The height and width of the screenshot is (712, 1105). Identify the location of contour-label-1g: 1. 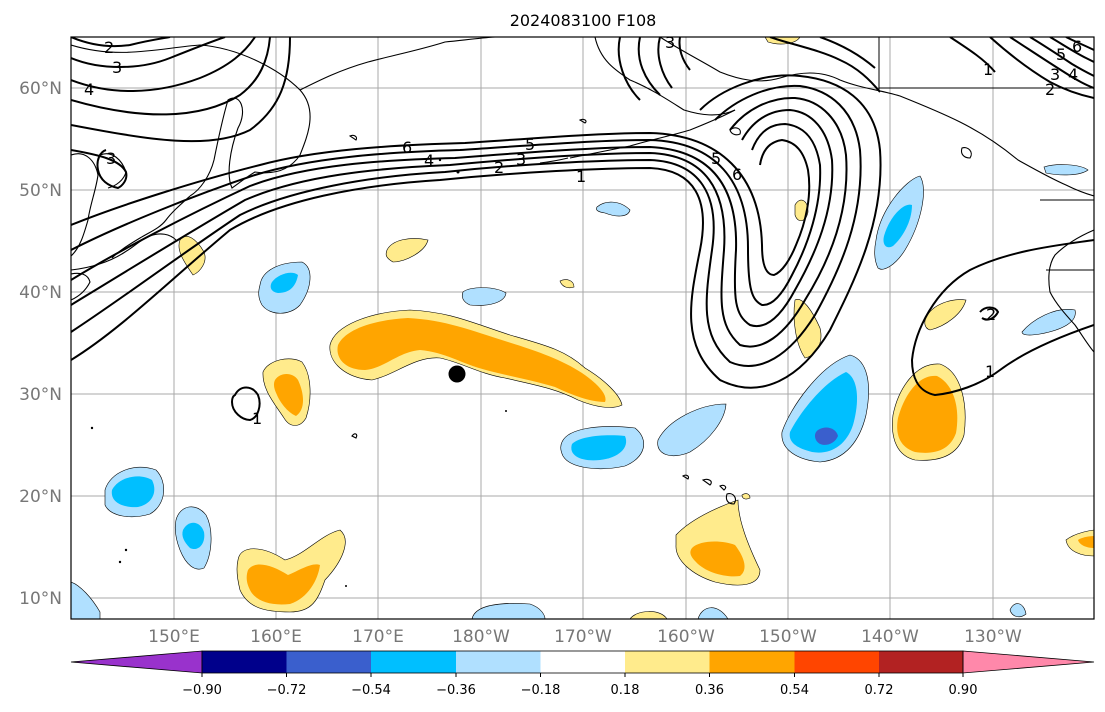
(990, 371).